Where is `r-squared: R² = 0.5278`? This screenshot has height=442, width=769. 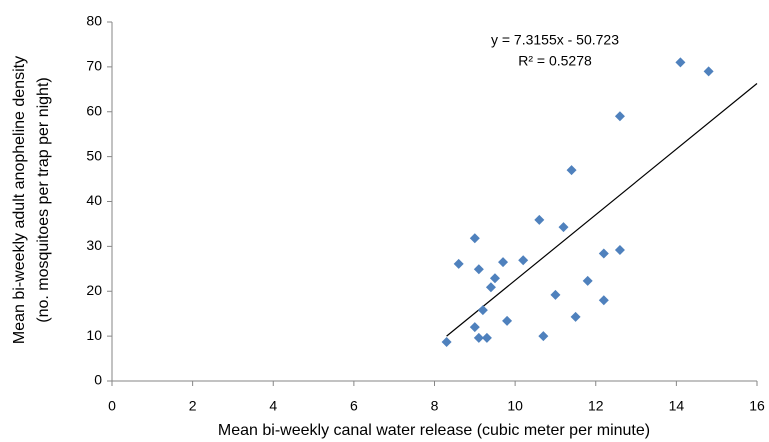 r-squared: R² = 0.5278 is located at coordinates (555, 61).